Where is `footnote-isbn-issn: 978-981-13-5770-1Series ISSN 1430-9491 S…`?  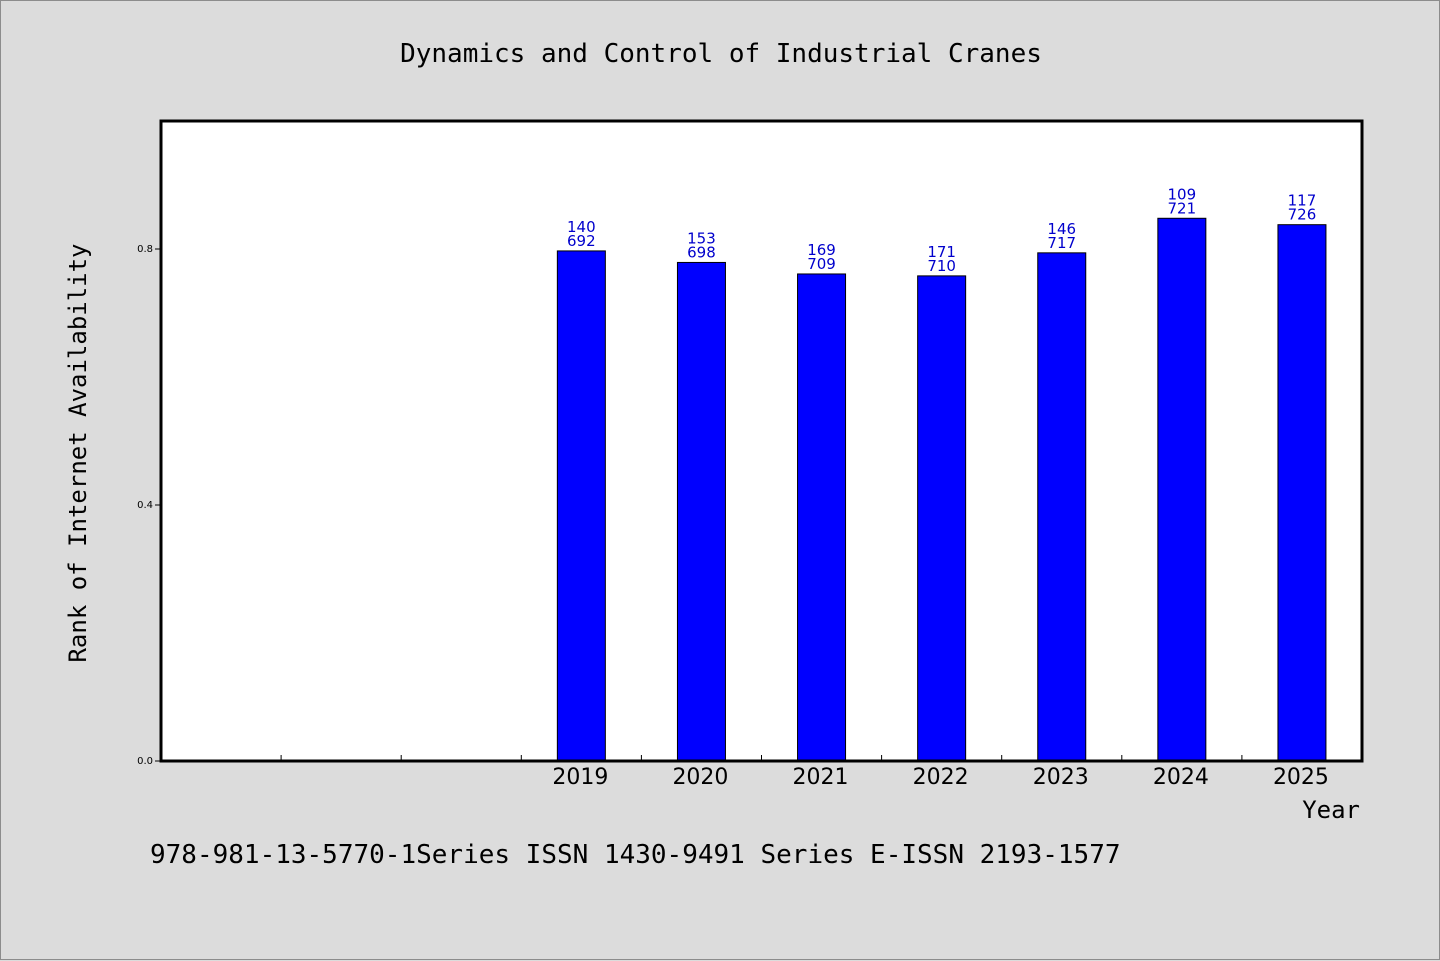
footnote-isbn-issn: 978-981-13-5770-1Series ISSN 1430-9491 S… is located at coordinates (635, 855).